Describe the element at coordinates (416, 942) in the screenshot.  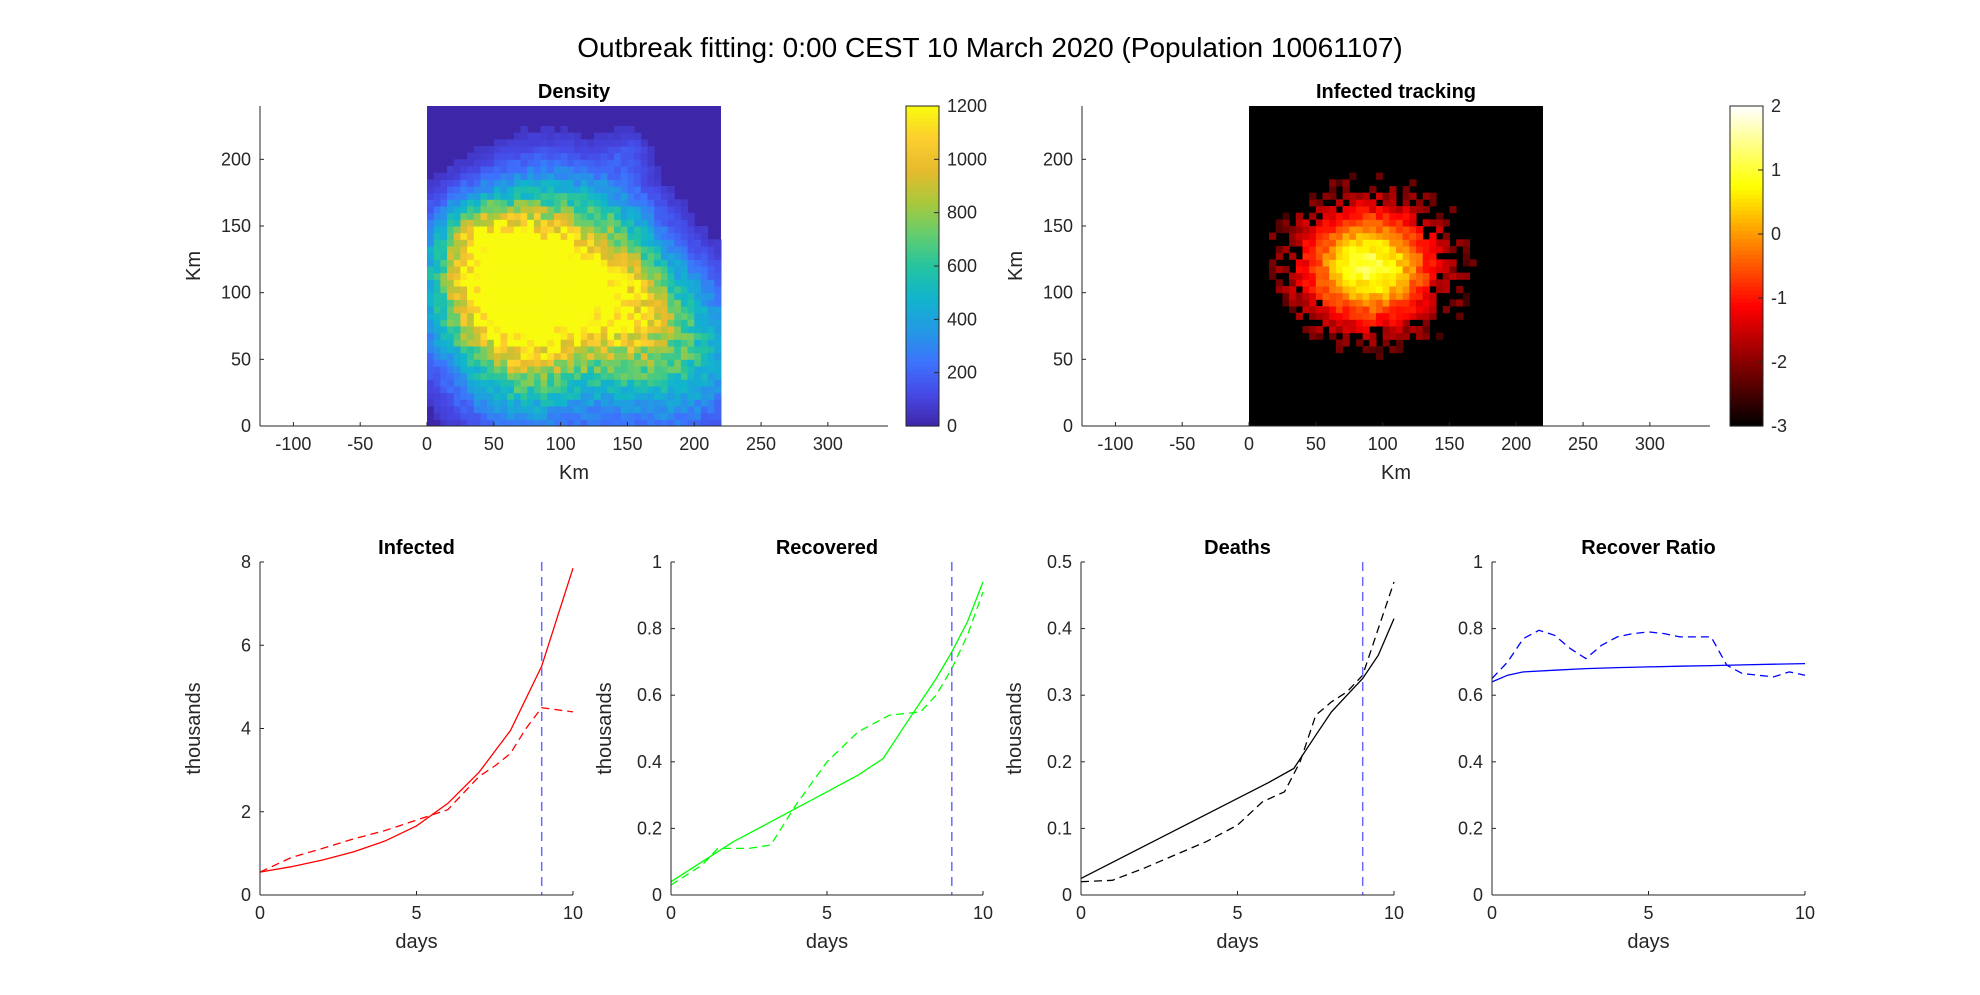
I see `infected-xlabel: days` at that location.